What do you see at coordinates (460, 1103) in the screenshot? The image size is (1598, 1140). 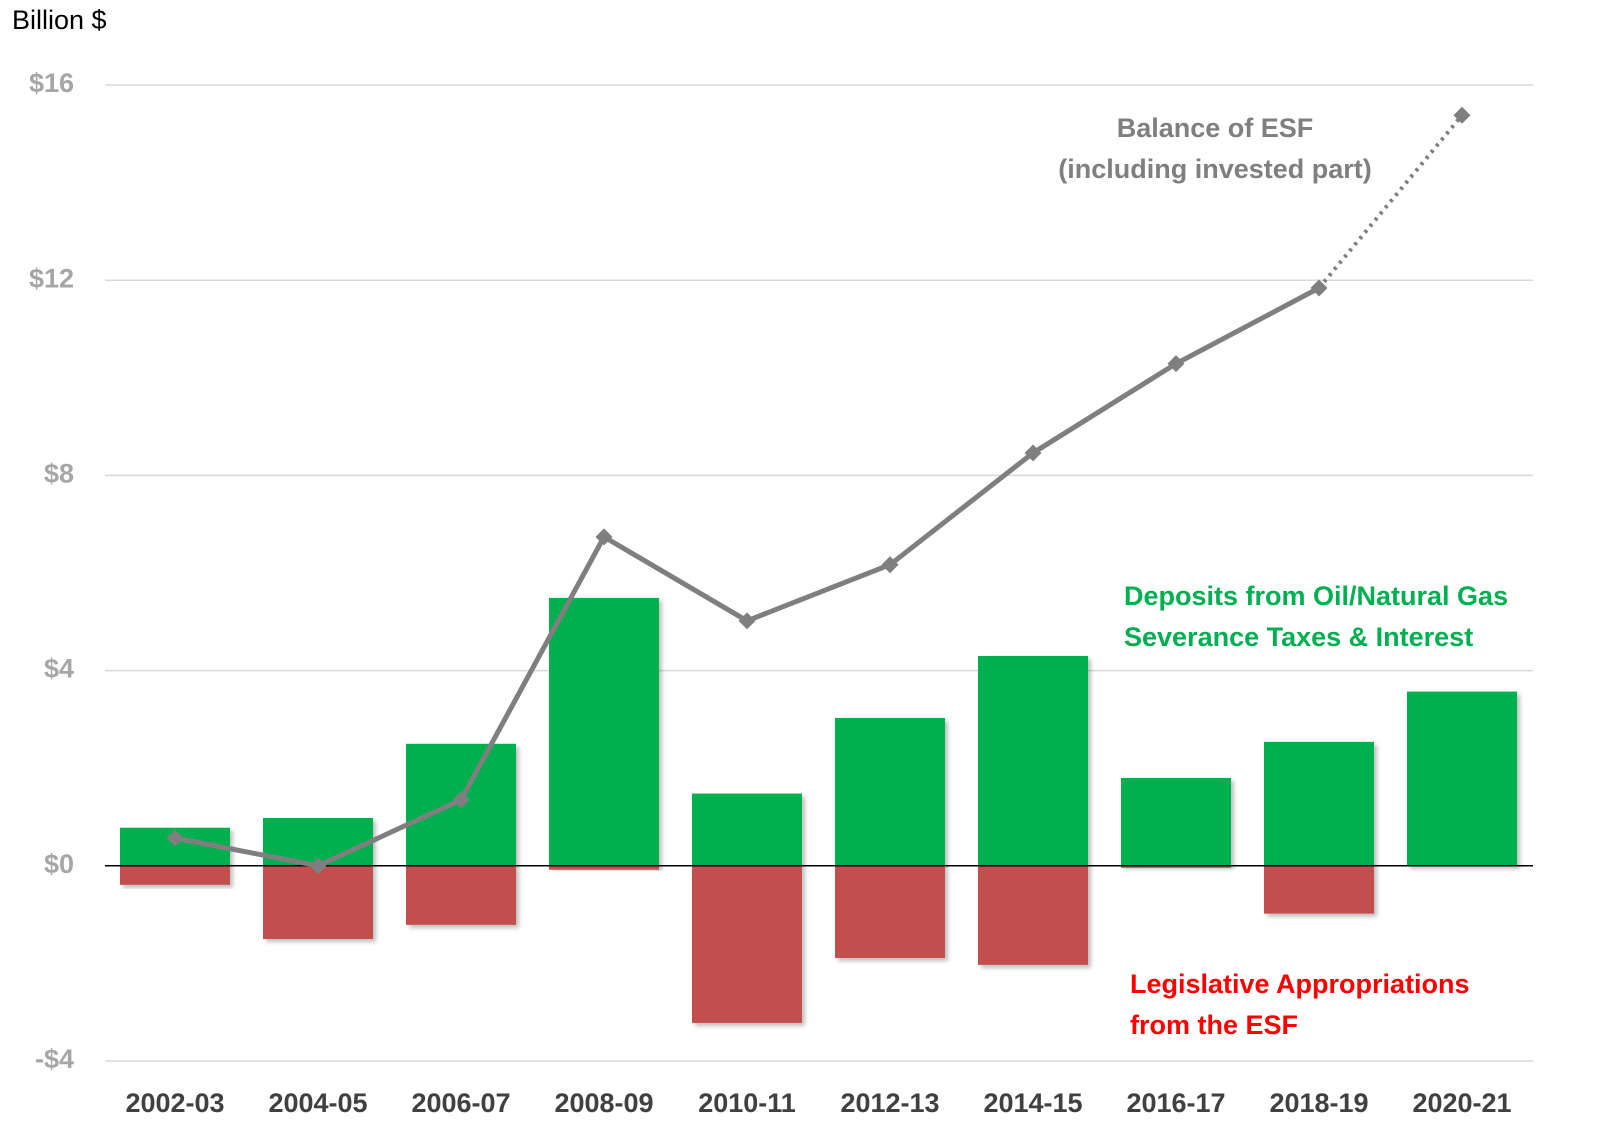 I see `x-tick-label: 2006-07` at bounding box center [460, 1103].